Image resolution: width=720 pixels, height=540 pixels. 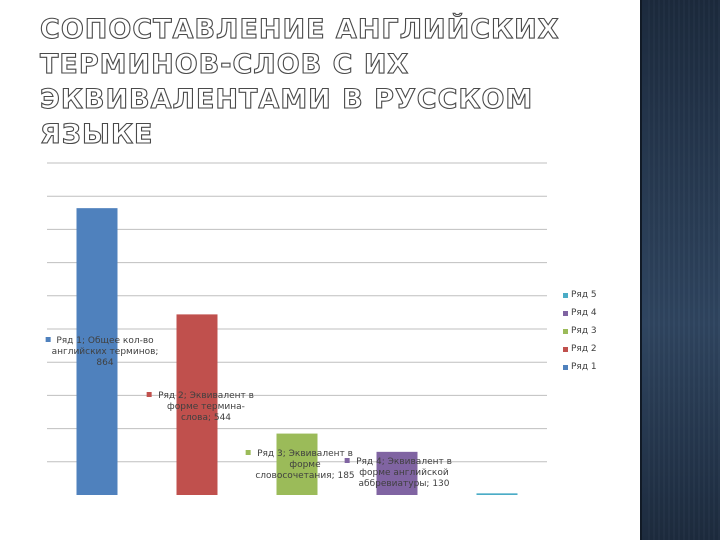 What do you see at coordinates (105, 352) in the screenshot?
I see `data-label-text: английских терминов;` at bounding box center [105, 352].